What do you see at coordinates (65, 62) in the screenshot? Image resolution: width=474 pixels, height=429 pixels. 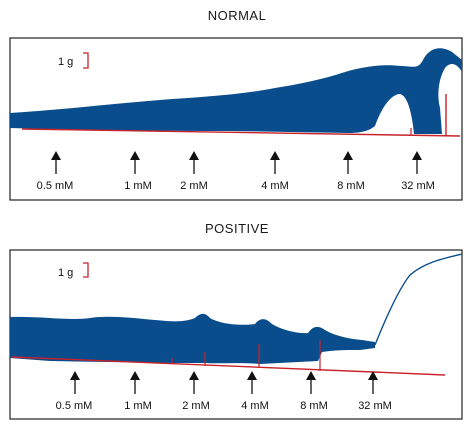 I see `normal-scale-label: 1 g` at bounding box center [65, 62].